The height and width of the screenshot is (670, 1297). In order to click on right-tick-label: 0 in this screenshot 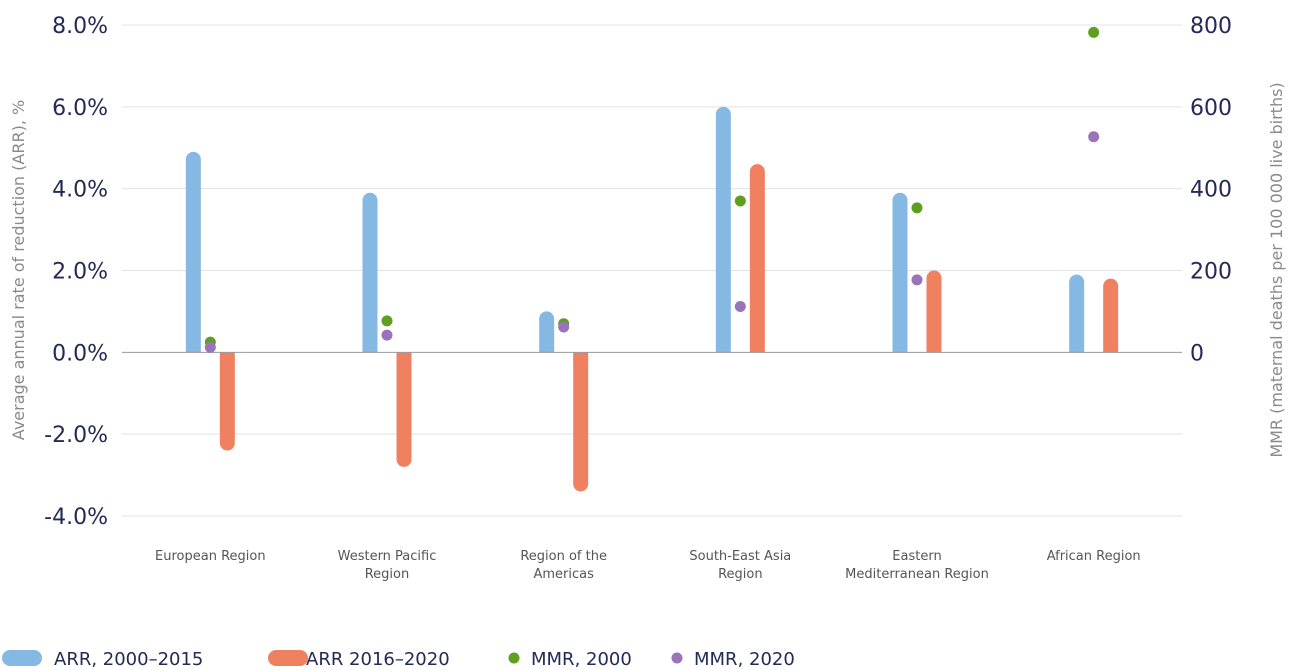, I will do `click(1197, 353)`.